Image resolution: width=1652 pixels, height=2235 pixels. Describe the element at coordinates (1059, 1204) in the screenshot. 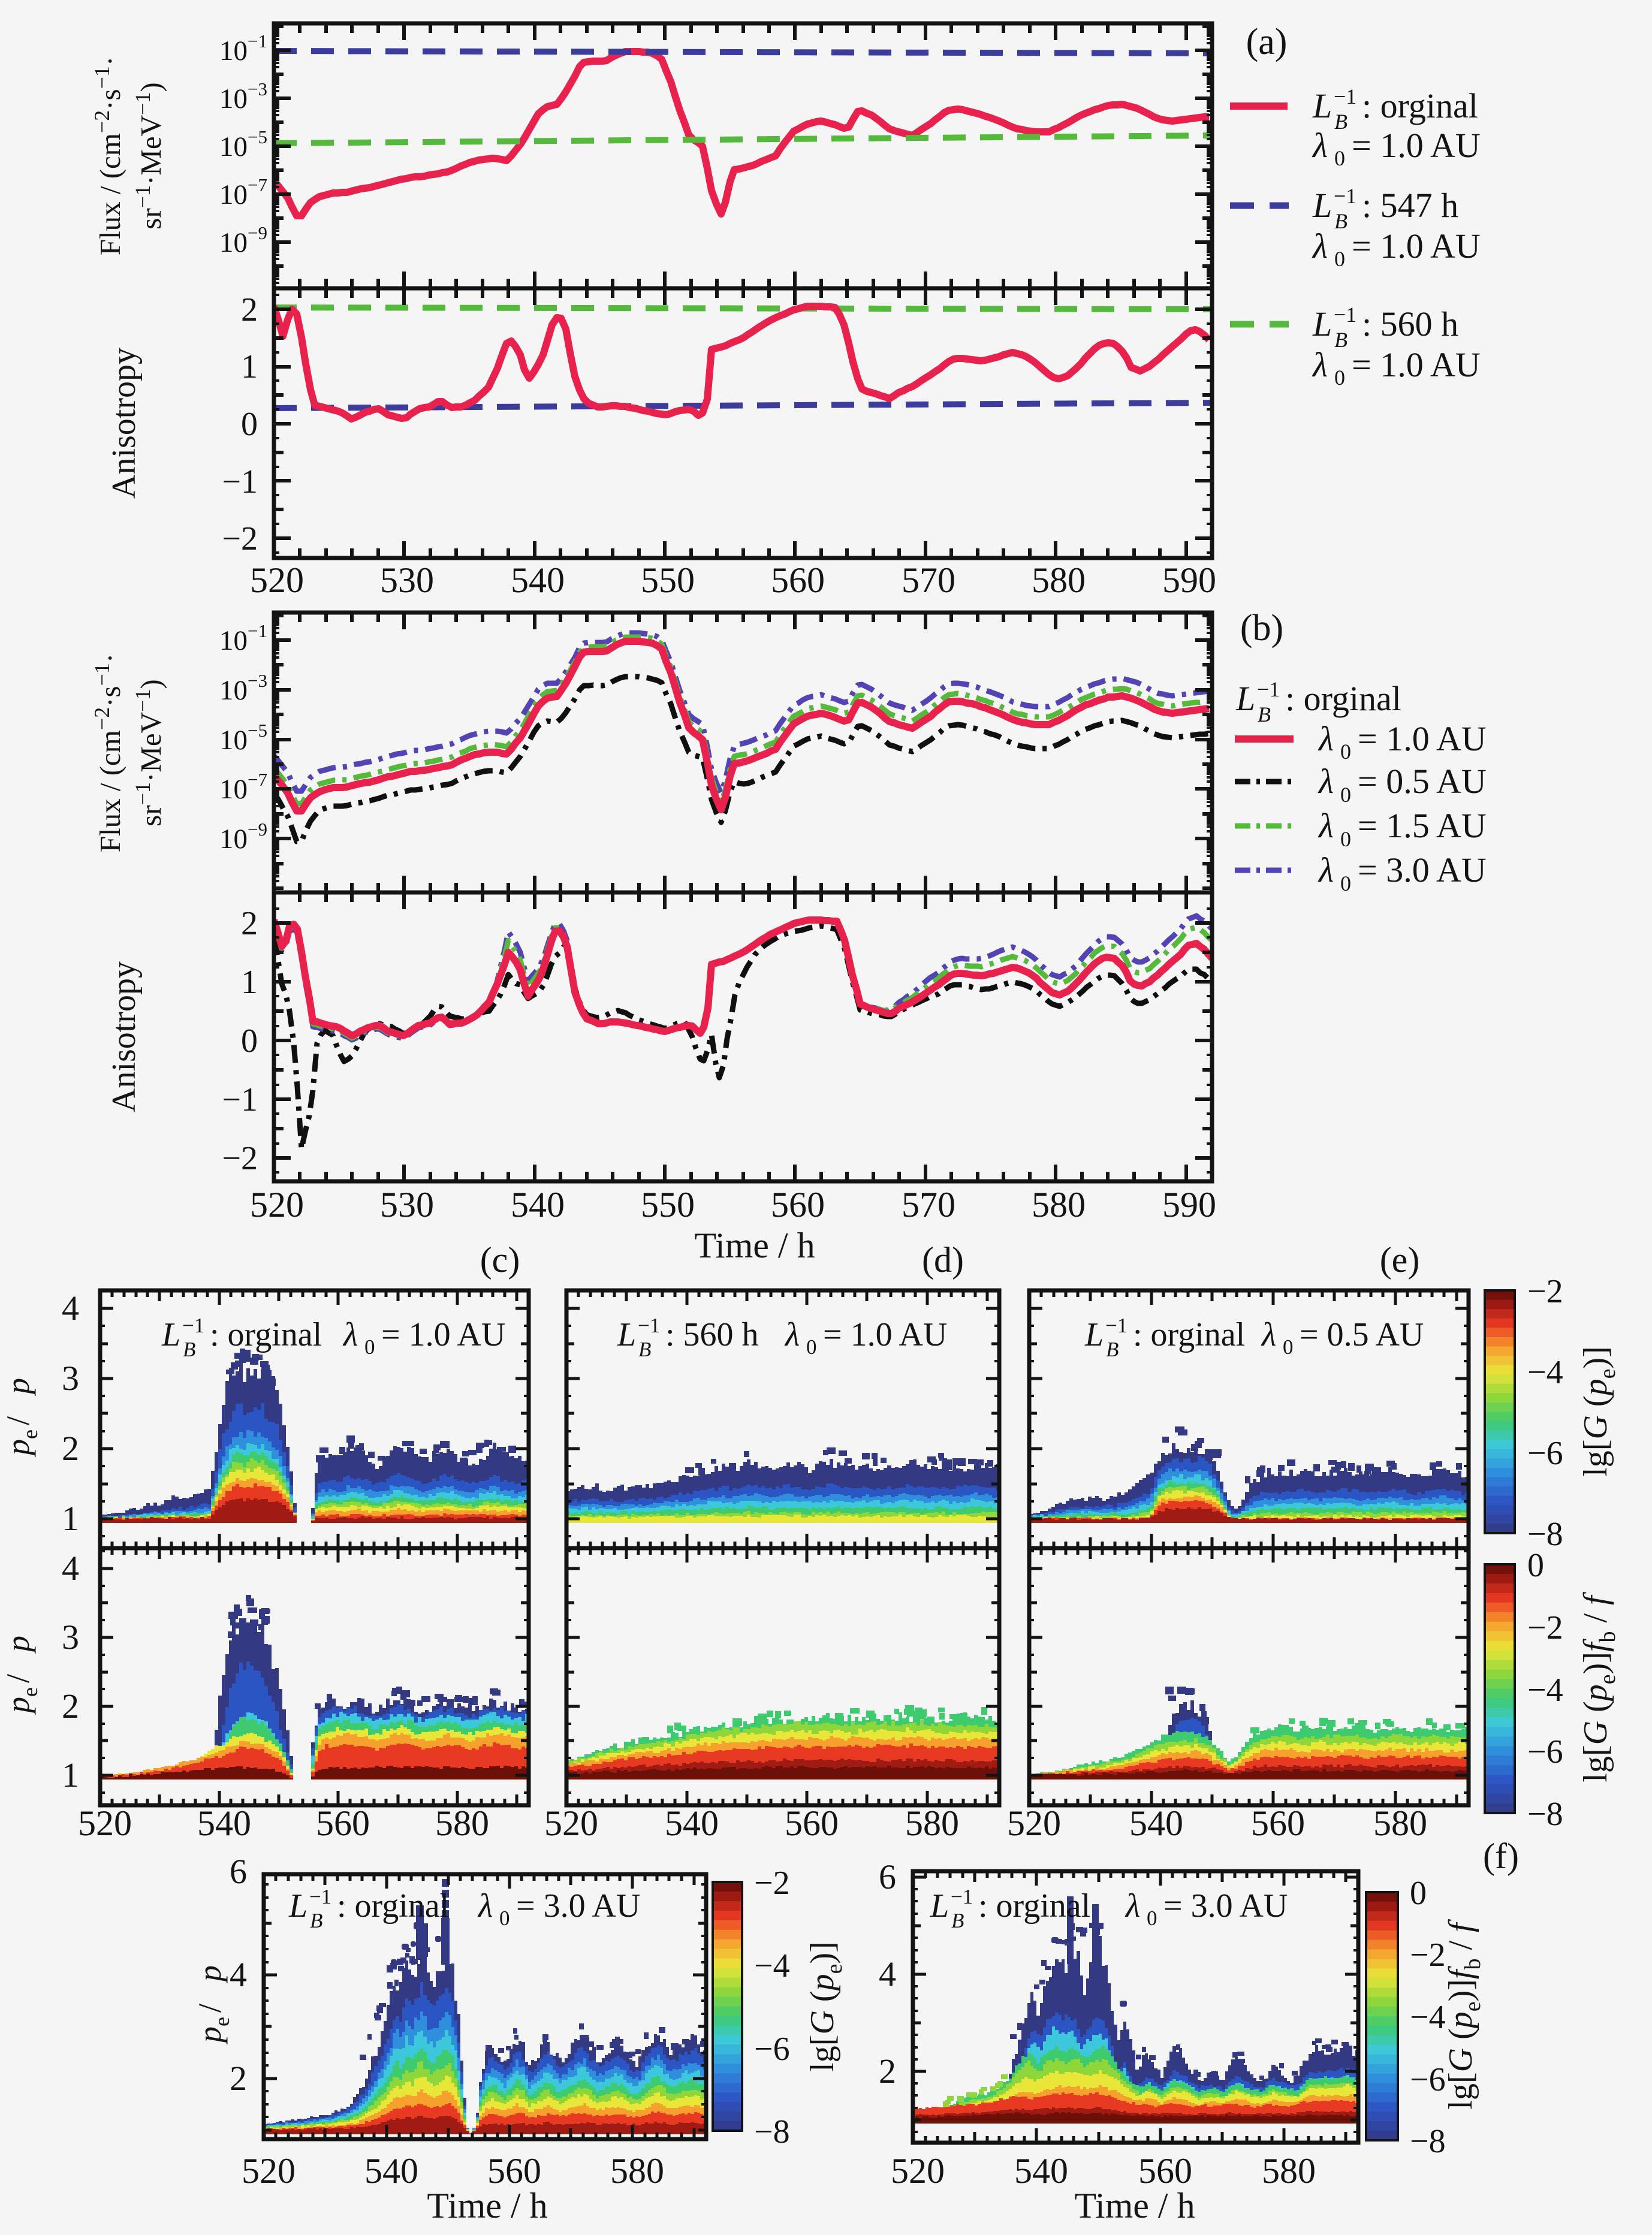

I see `svg-text: 580` at that location.